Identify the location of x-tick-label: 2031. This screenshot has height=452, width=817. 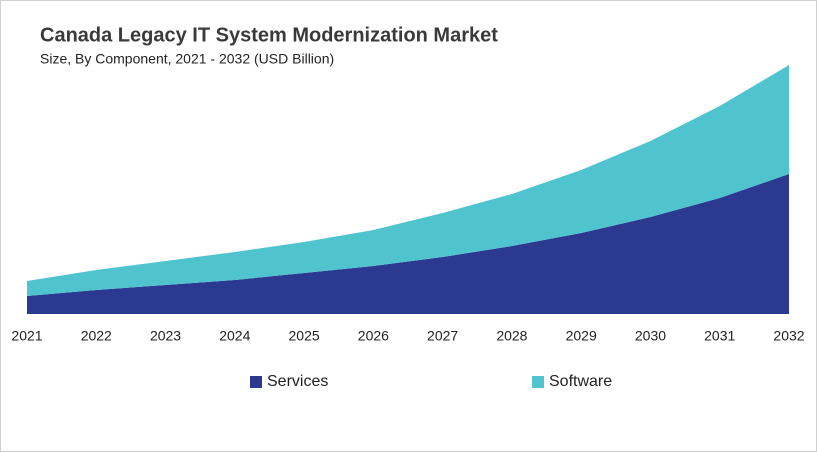
(719, 336).